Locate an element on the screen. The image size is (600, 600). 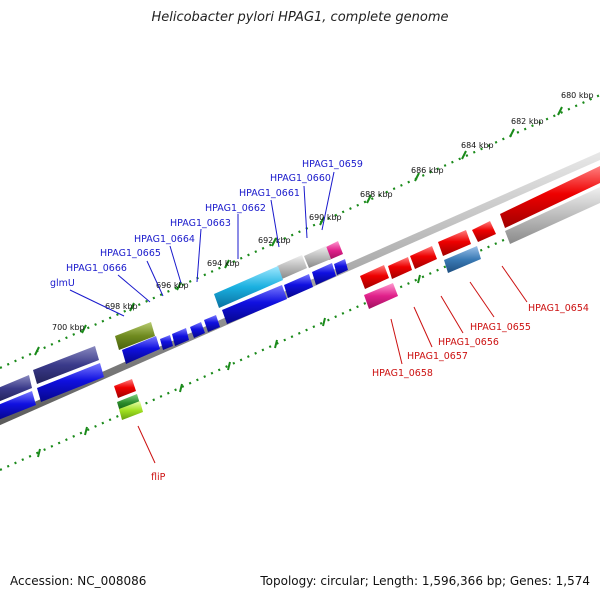
gene-HPAG1_0658-red is located at coordinates (374, 277).